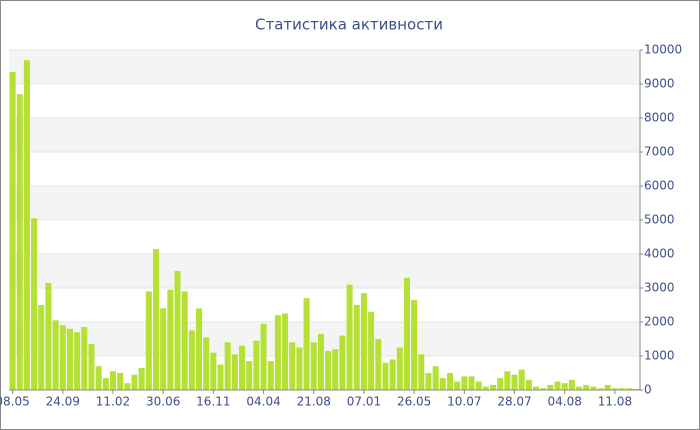  I want to click on chart-title: Статистика активности, so click(349, 25).